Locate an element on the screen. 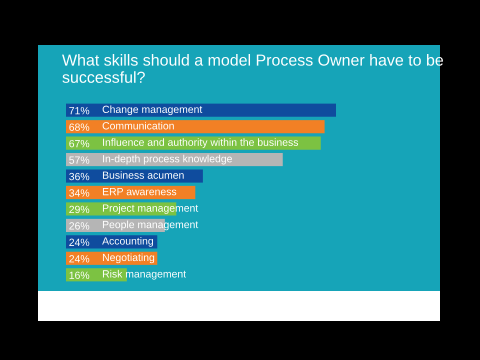 The image size is (480, 360). y-tick-label: Accounting is located at coordinates (127, 242).